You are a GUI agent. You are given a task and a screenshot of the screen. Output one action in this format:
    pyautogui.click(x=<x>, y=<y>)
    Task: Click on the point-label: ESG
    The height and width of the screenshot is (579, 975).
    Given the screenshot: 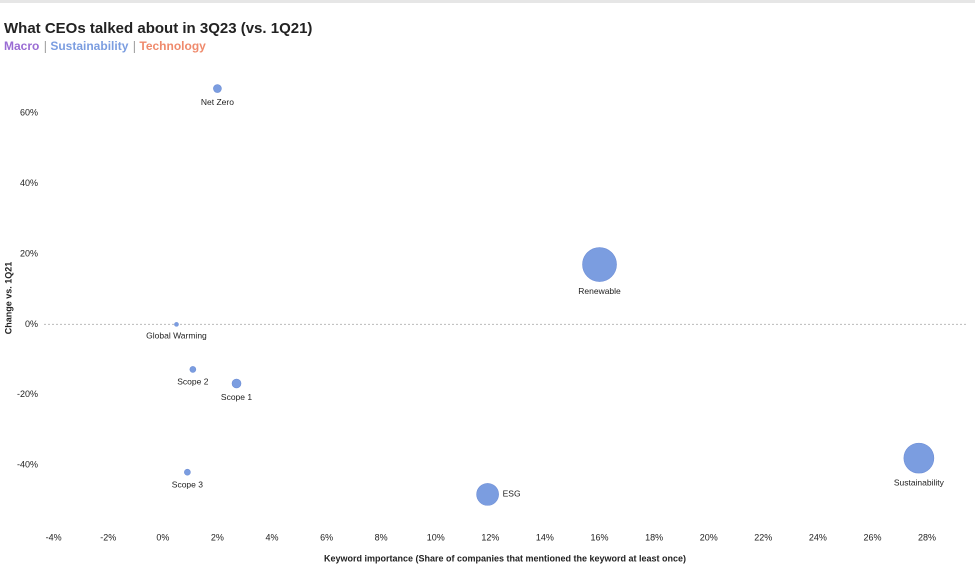 What is the action you would take?
    pyautogui.click(x=512, y=494)
    